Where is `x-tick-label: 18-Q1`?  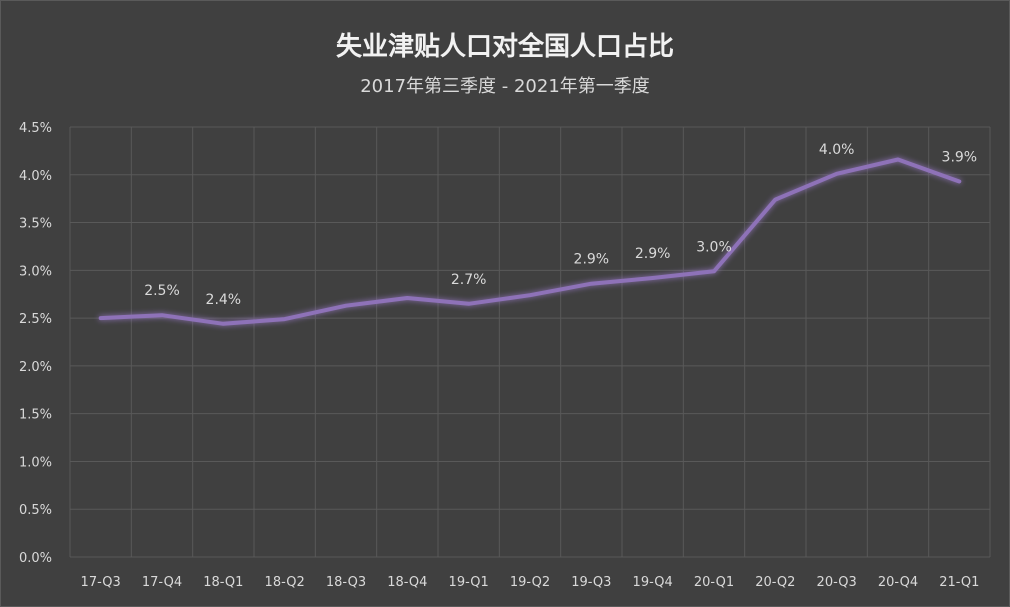
x-tick-label: 18-Q1 is located at coordinates (223, 582).